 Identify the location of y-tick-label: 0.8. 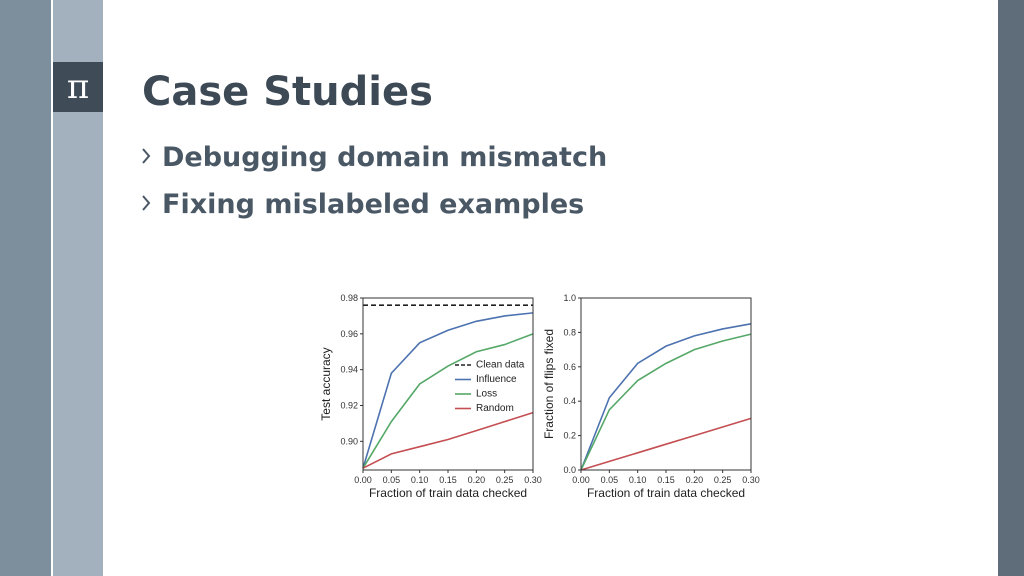
(569, 332).